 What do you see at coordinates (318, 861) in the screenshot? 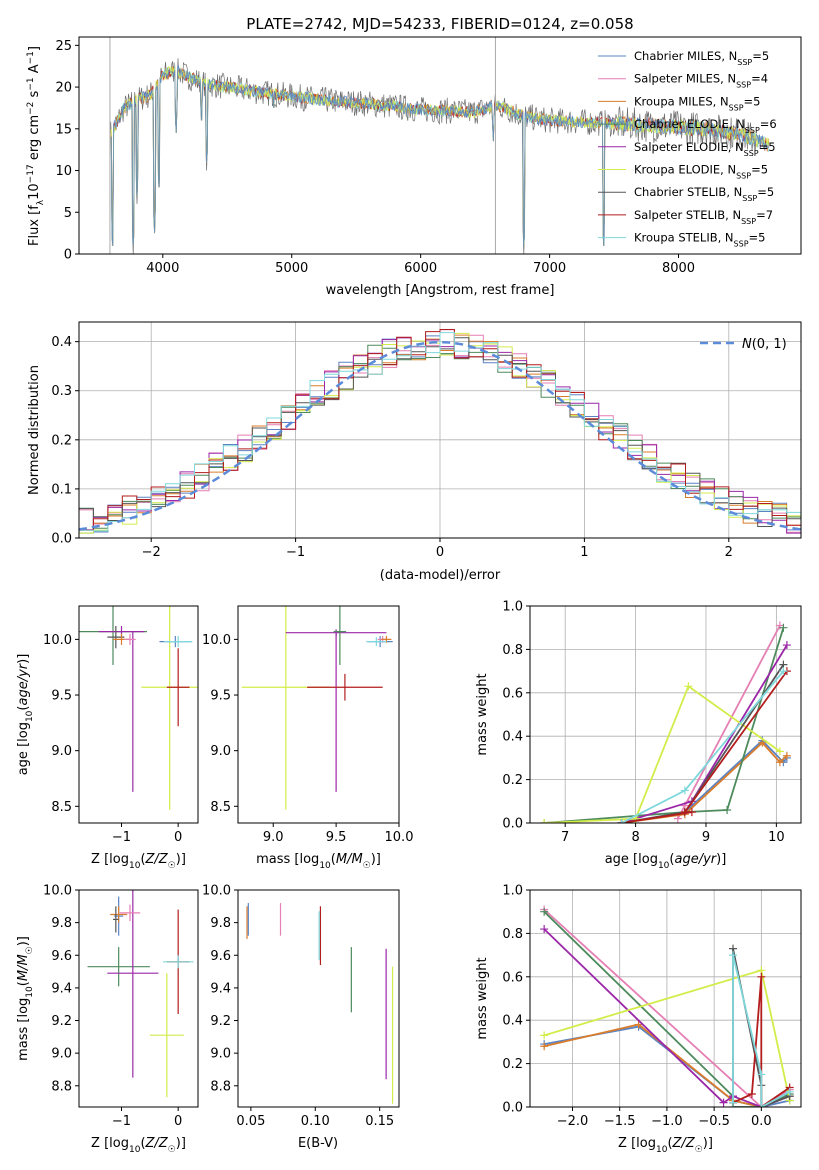
I see `x-axis-label: mass [log10(M/M☉)]` at bounding box center [318, 861].